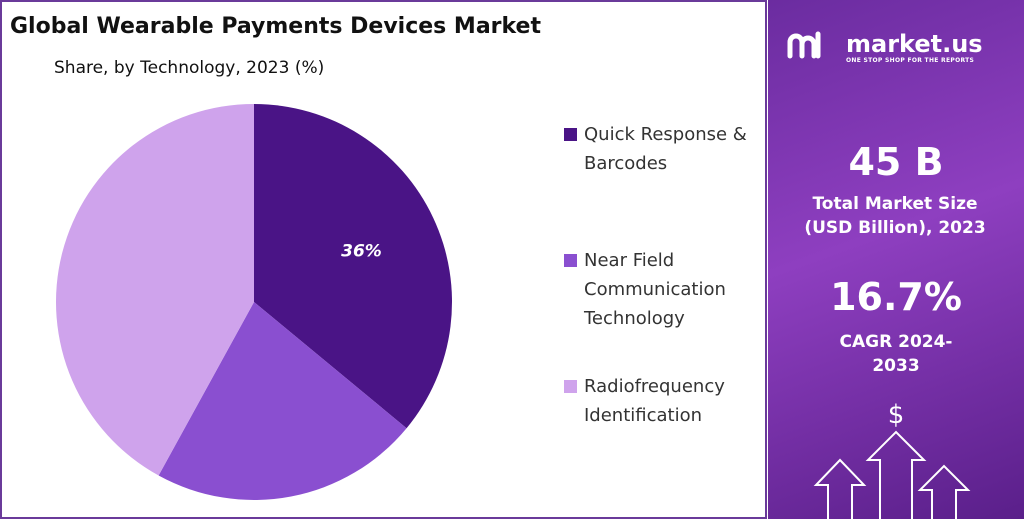 This screenshot has width=1024, height=519. I want to click on legend-label: Near Field Communication Technology, so click(655, 289).